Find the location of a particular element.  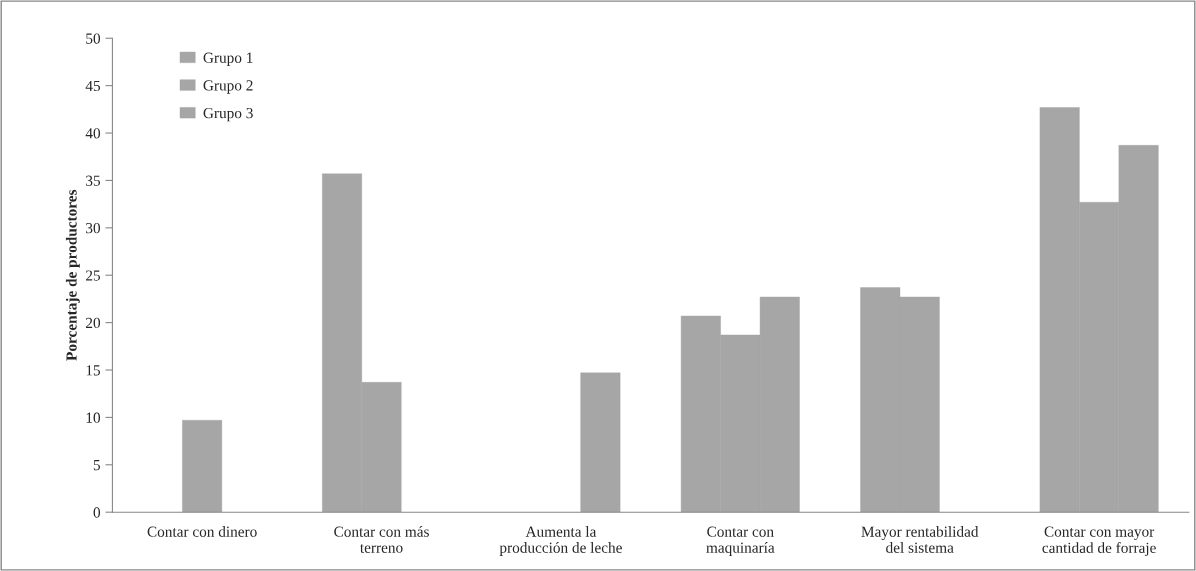

x-tick-label: Mayor rentabilidad del sistema is located at coordinates (920, 539).